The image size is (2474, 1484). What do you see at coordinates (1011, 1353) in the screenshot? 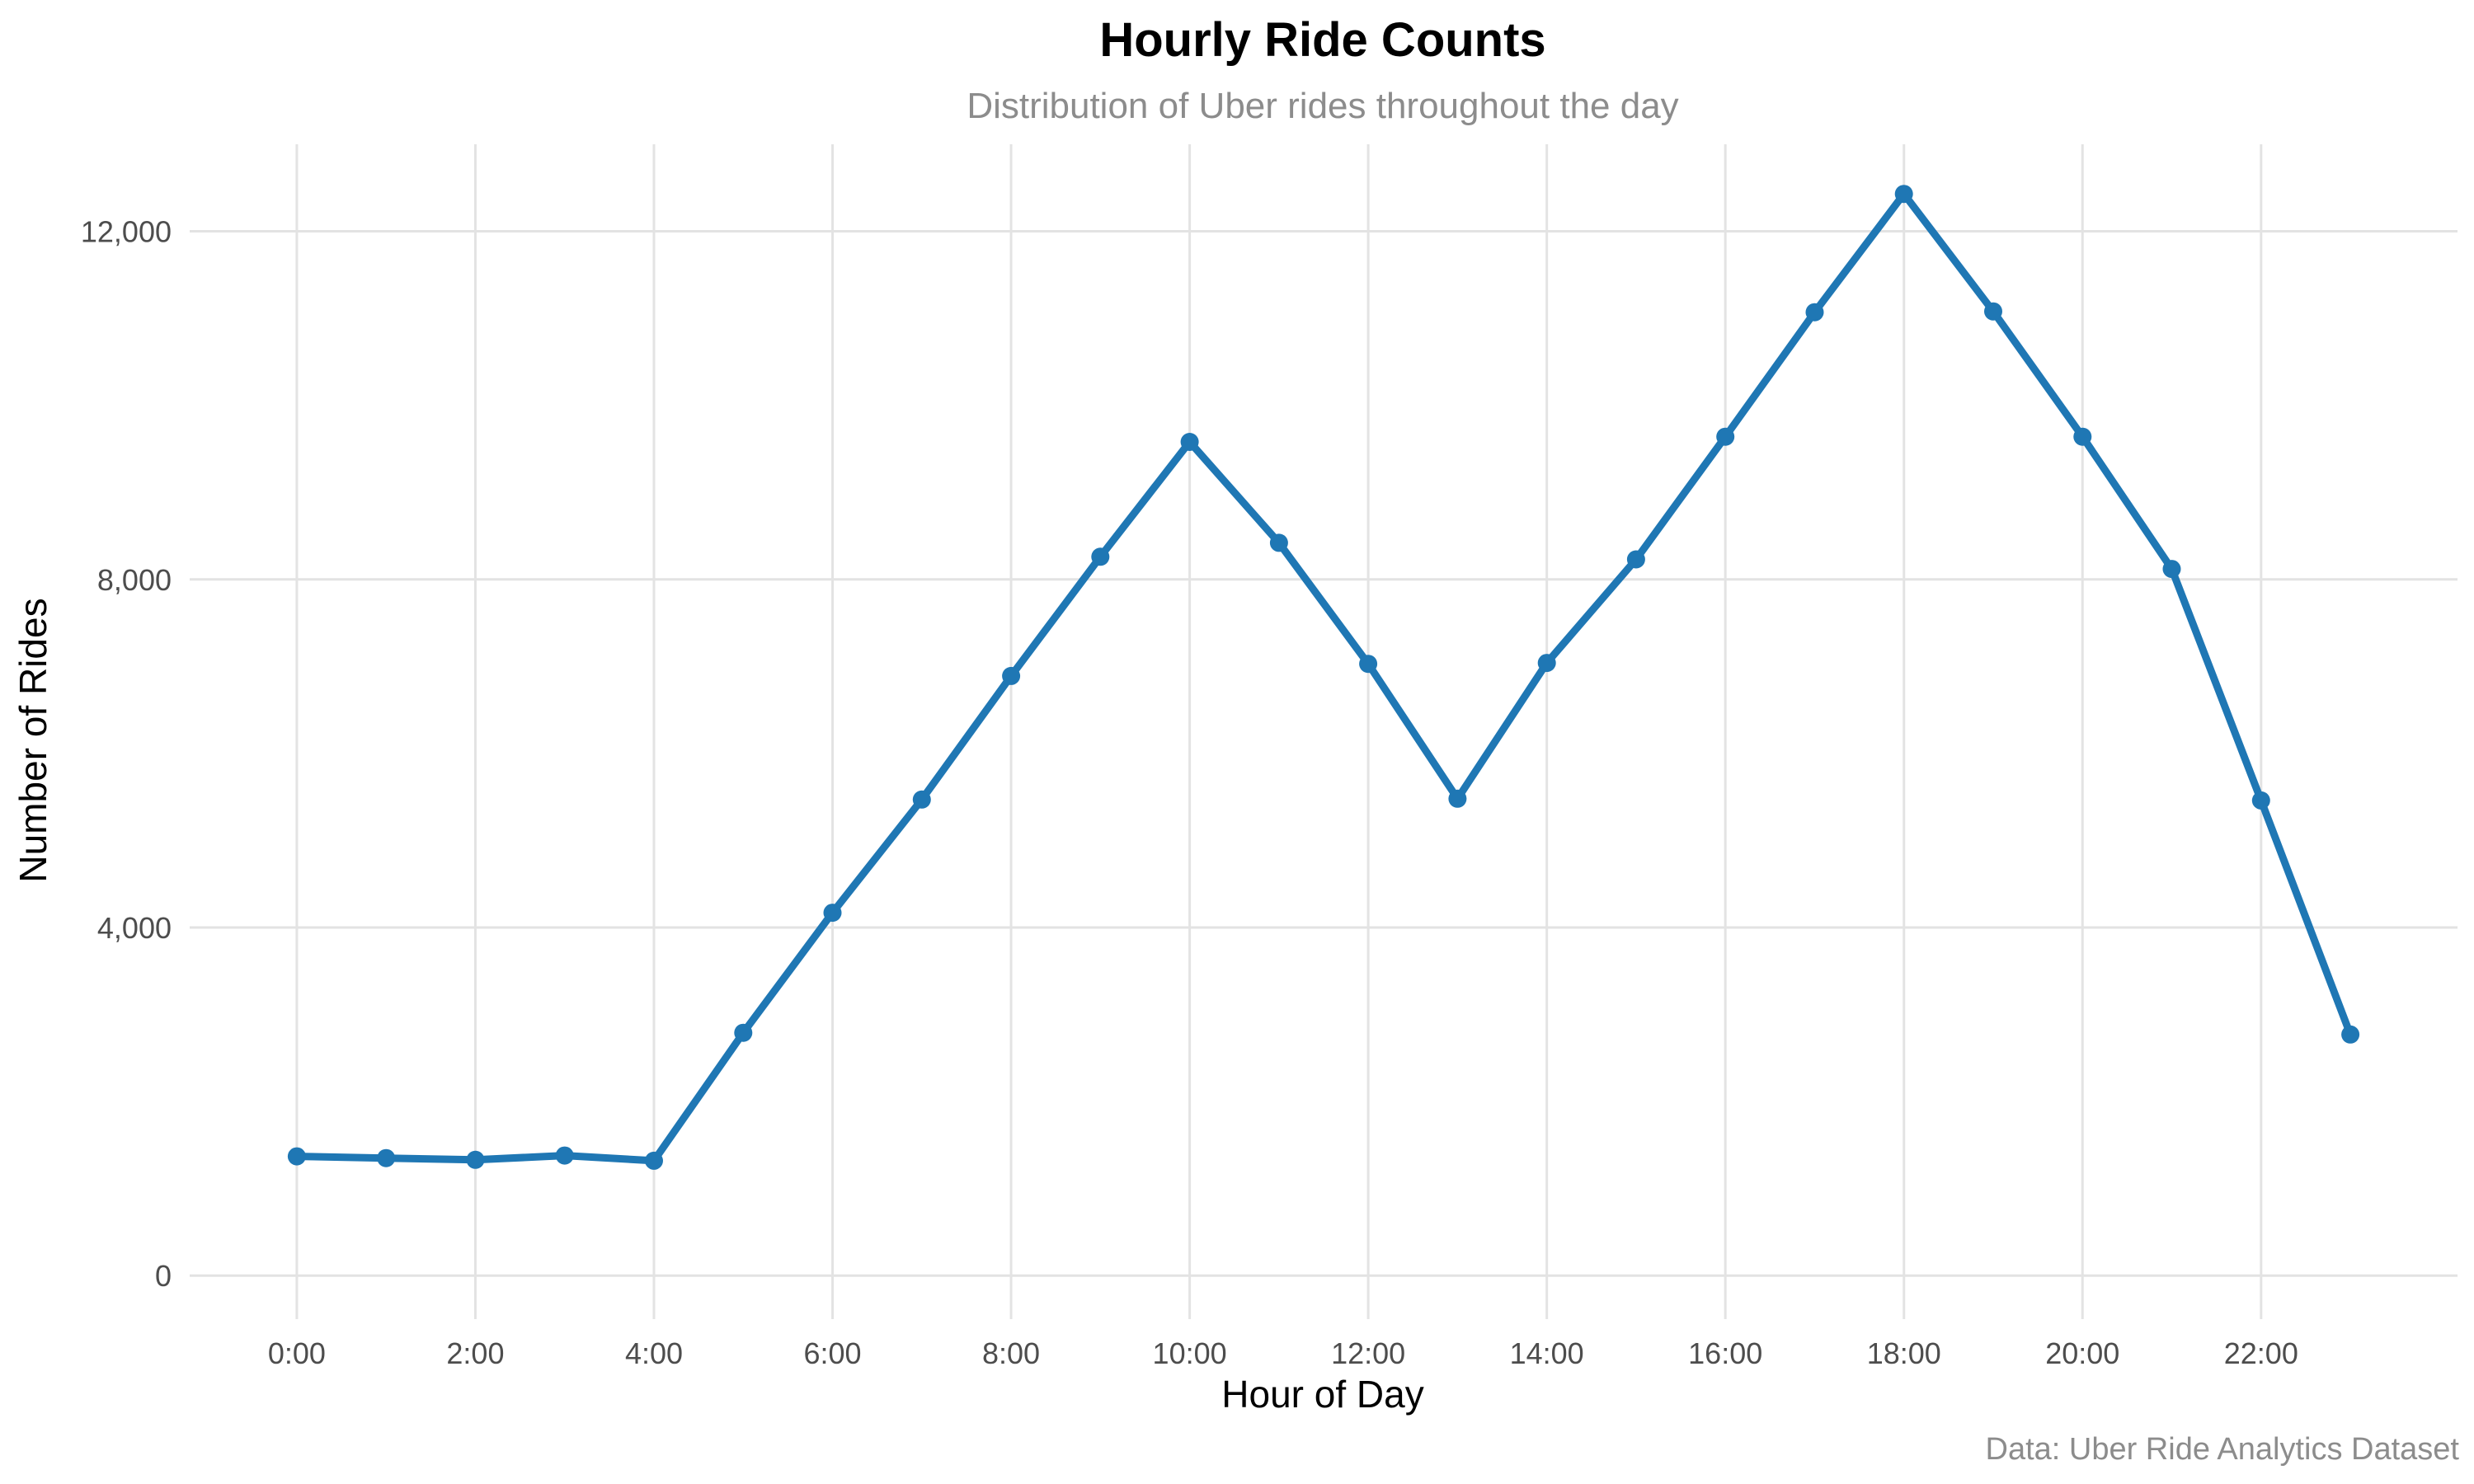
I see `x-tick-label: 8:00` at bounding box center [1011, 1353].